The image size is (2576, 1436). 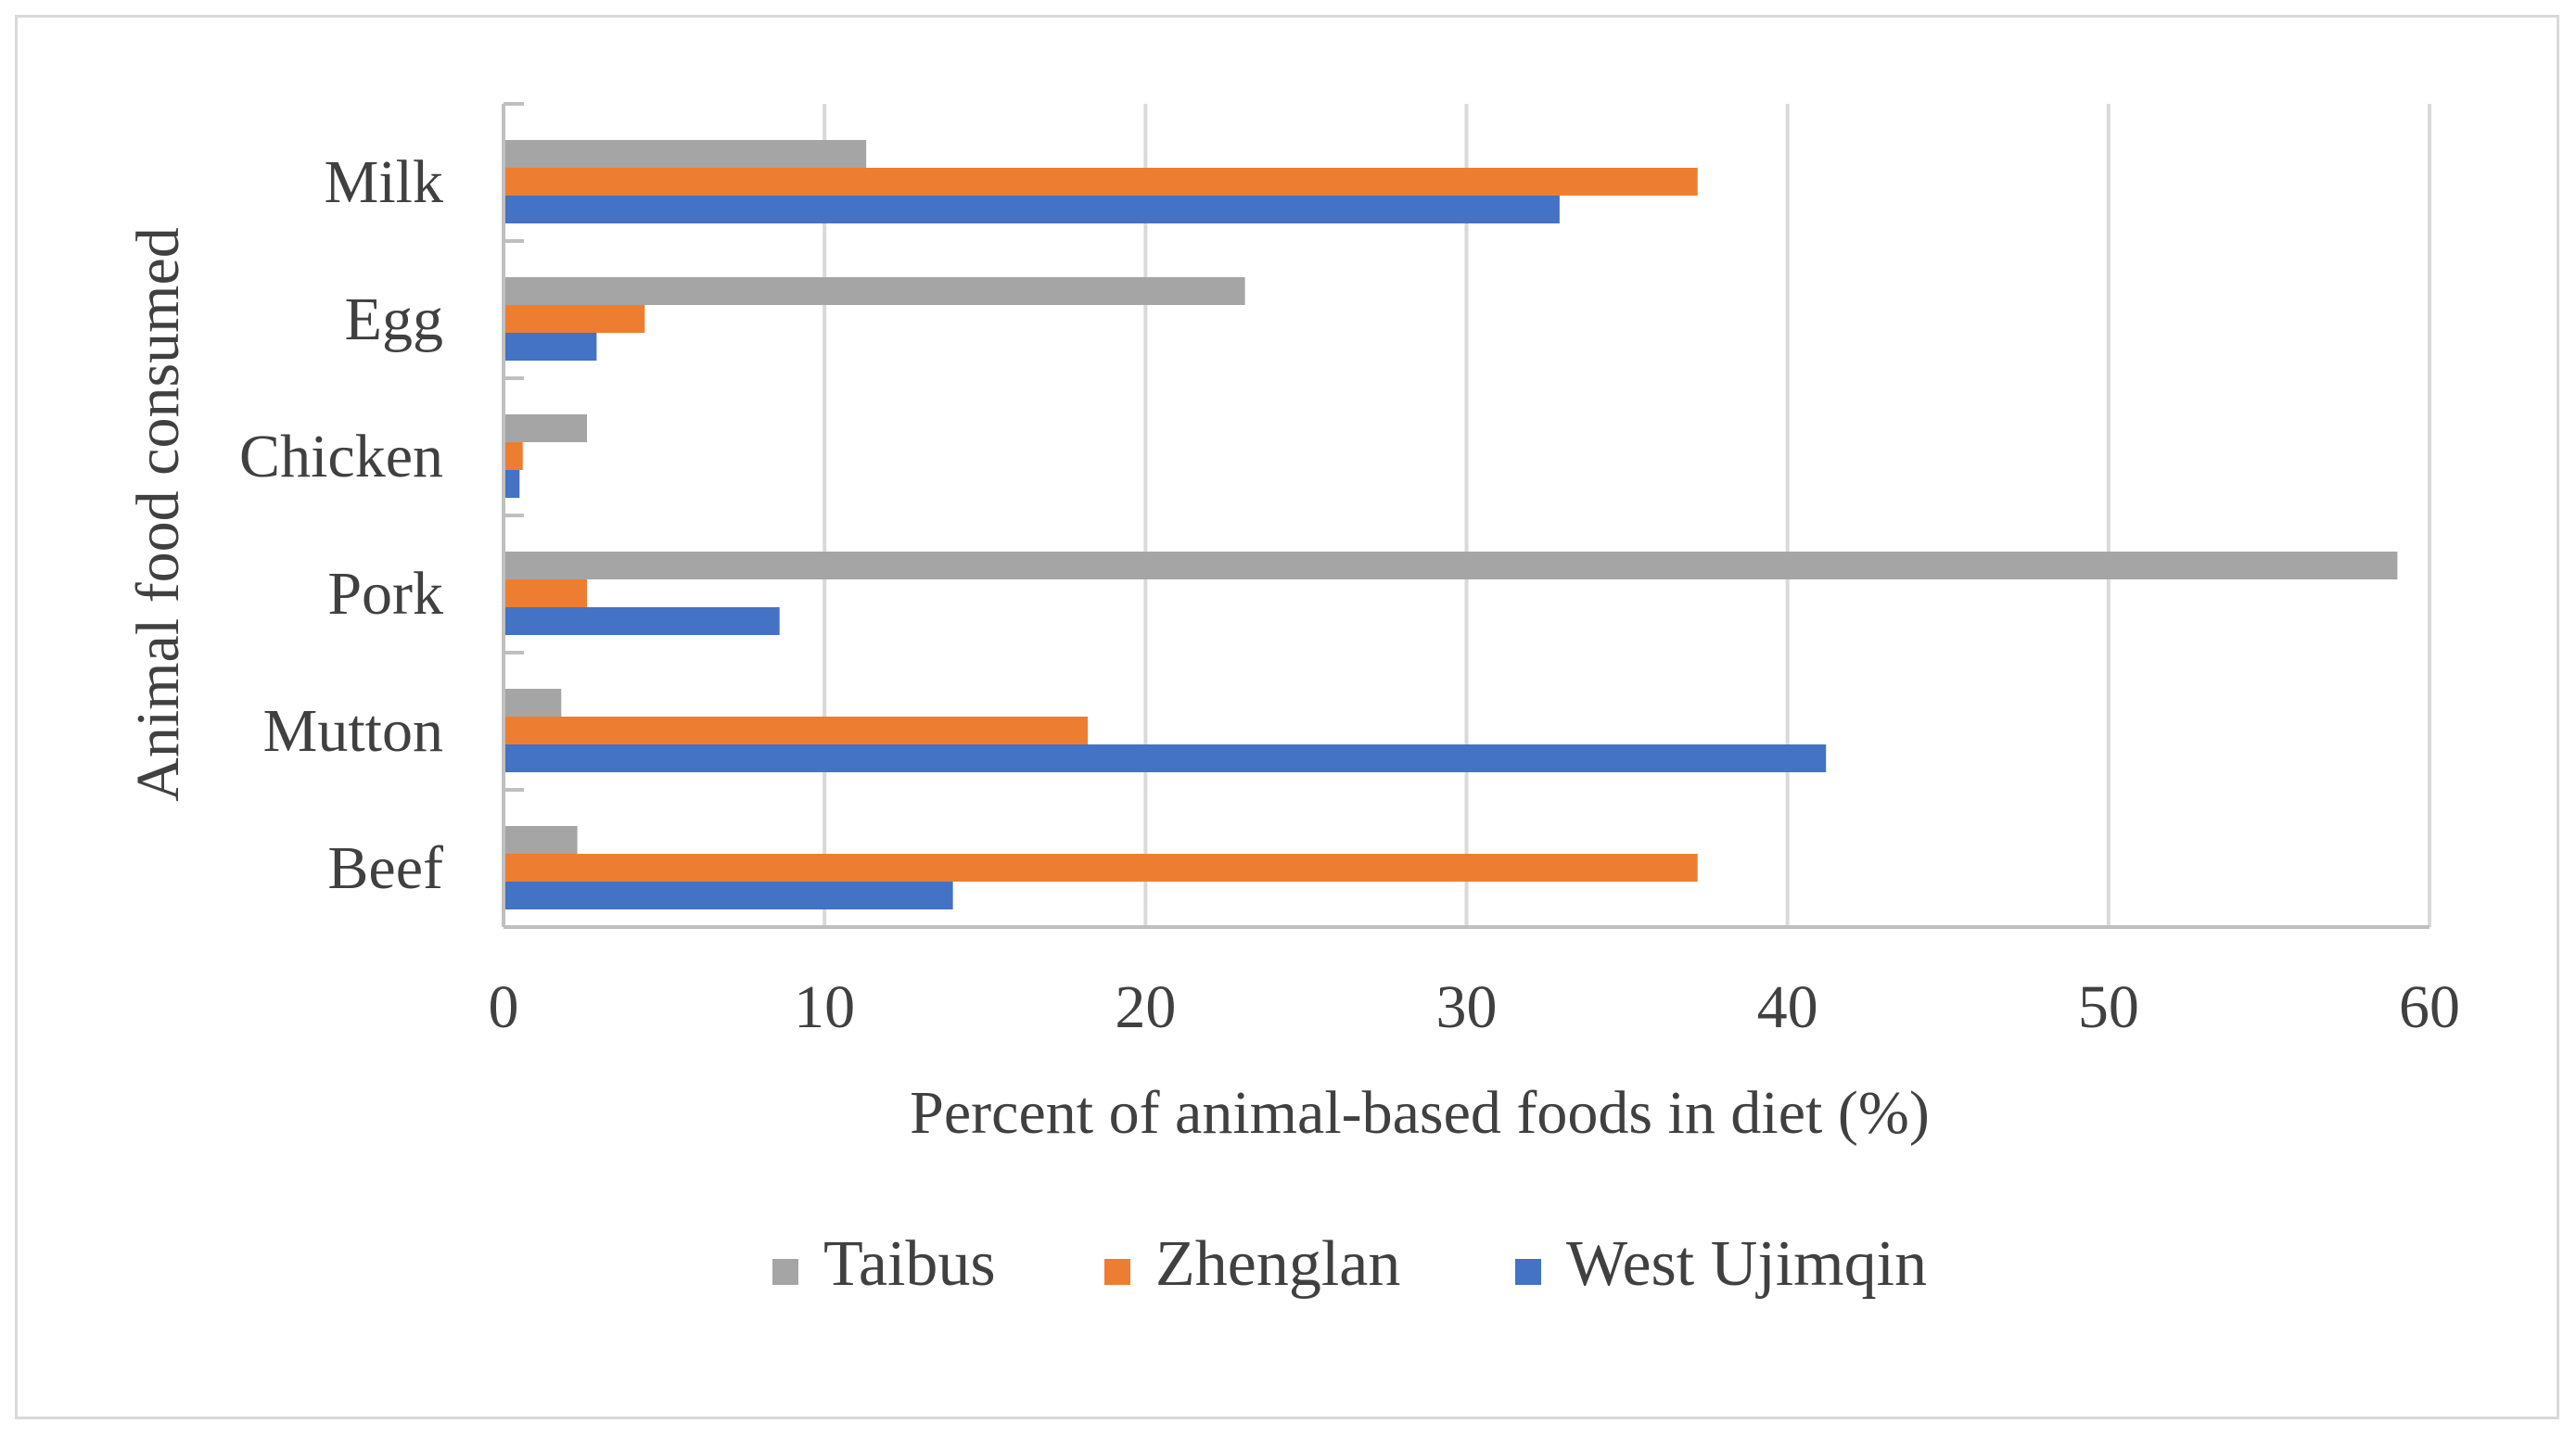 I want to click on legend-label: West Ujimqin, so click(x=1746, y=1264).